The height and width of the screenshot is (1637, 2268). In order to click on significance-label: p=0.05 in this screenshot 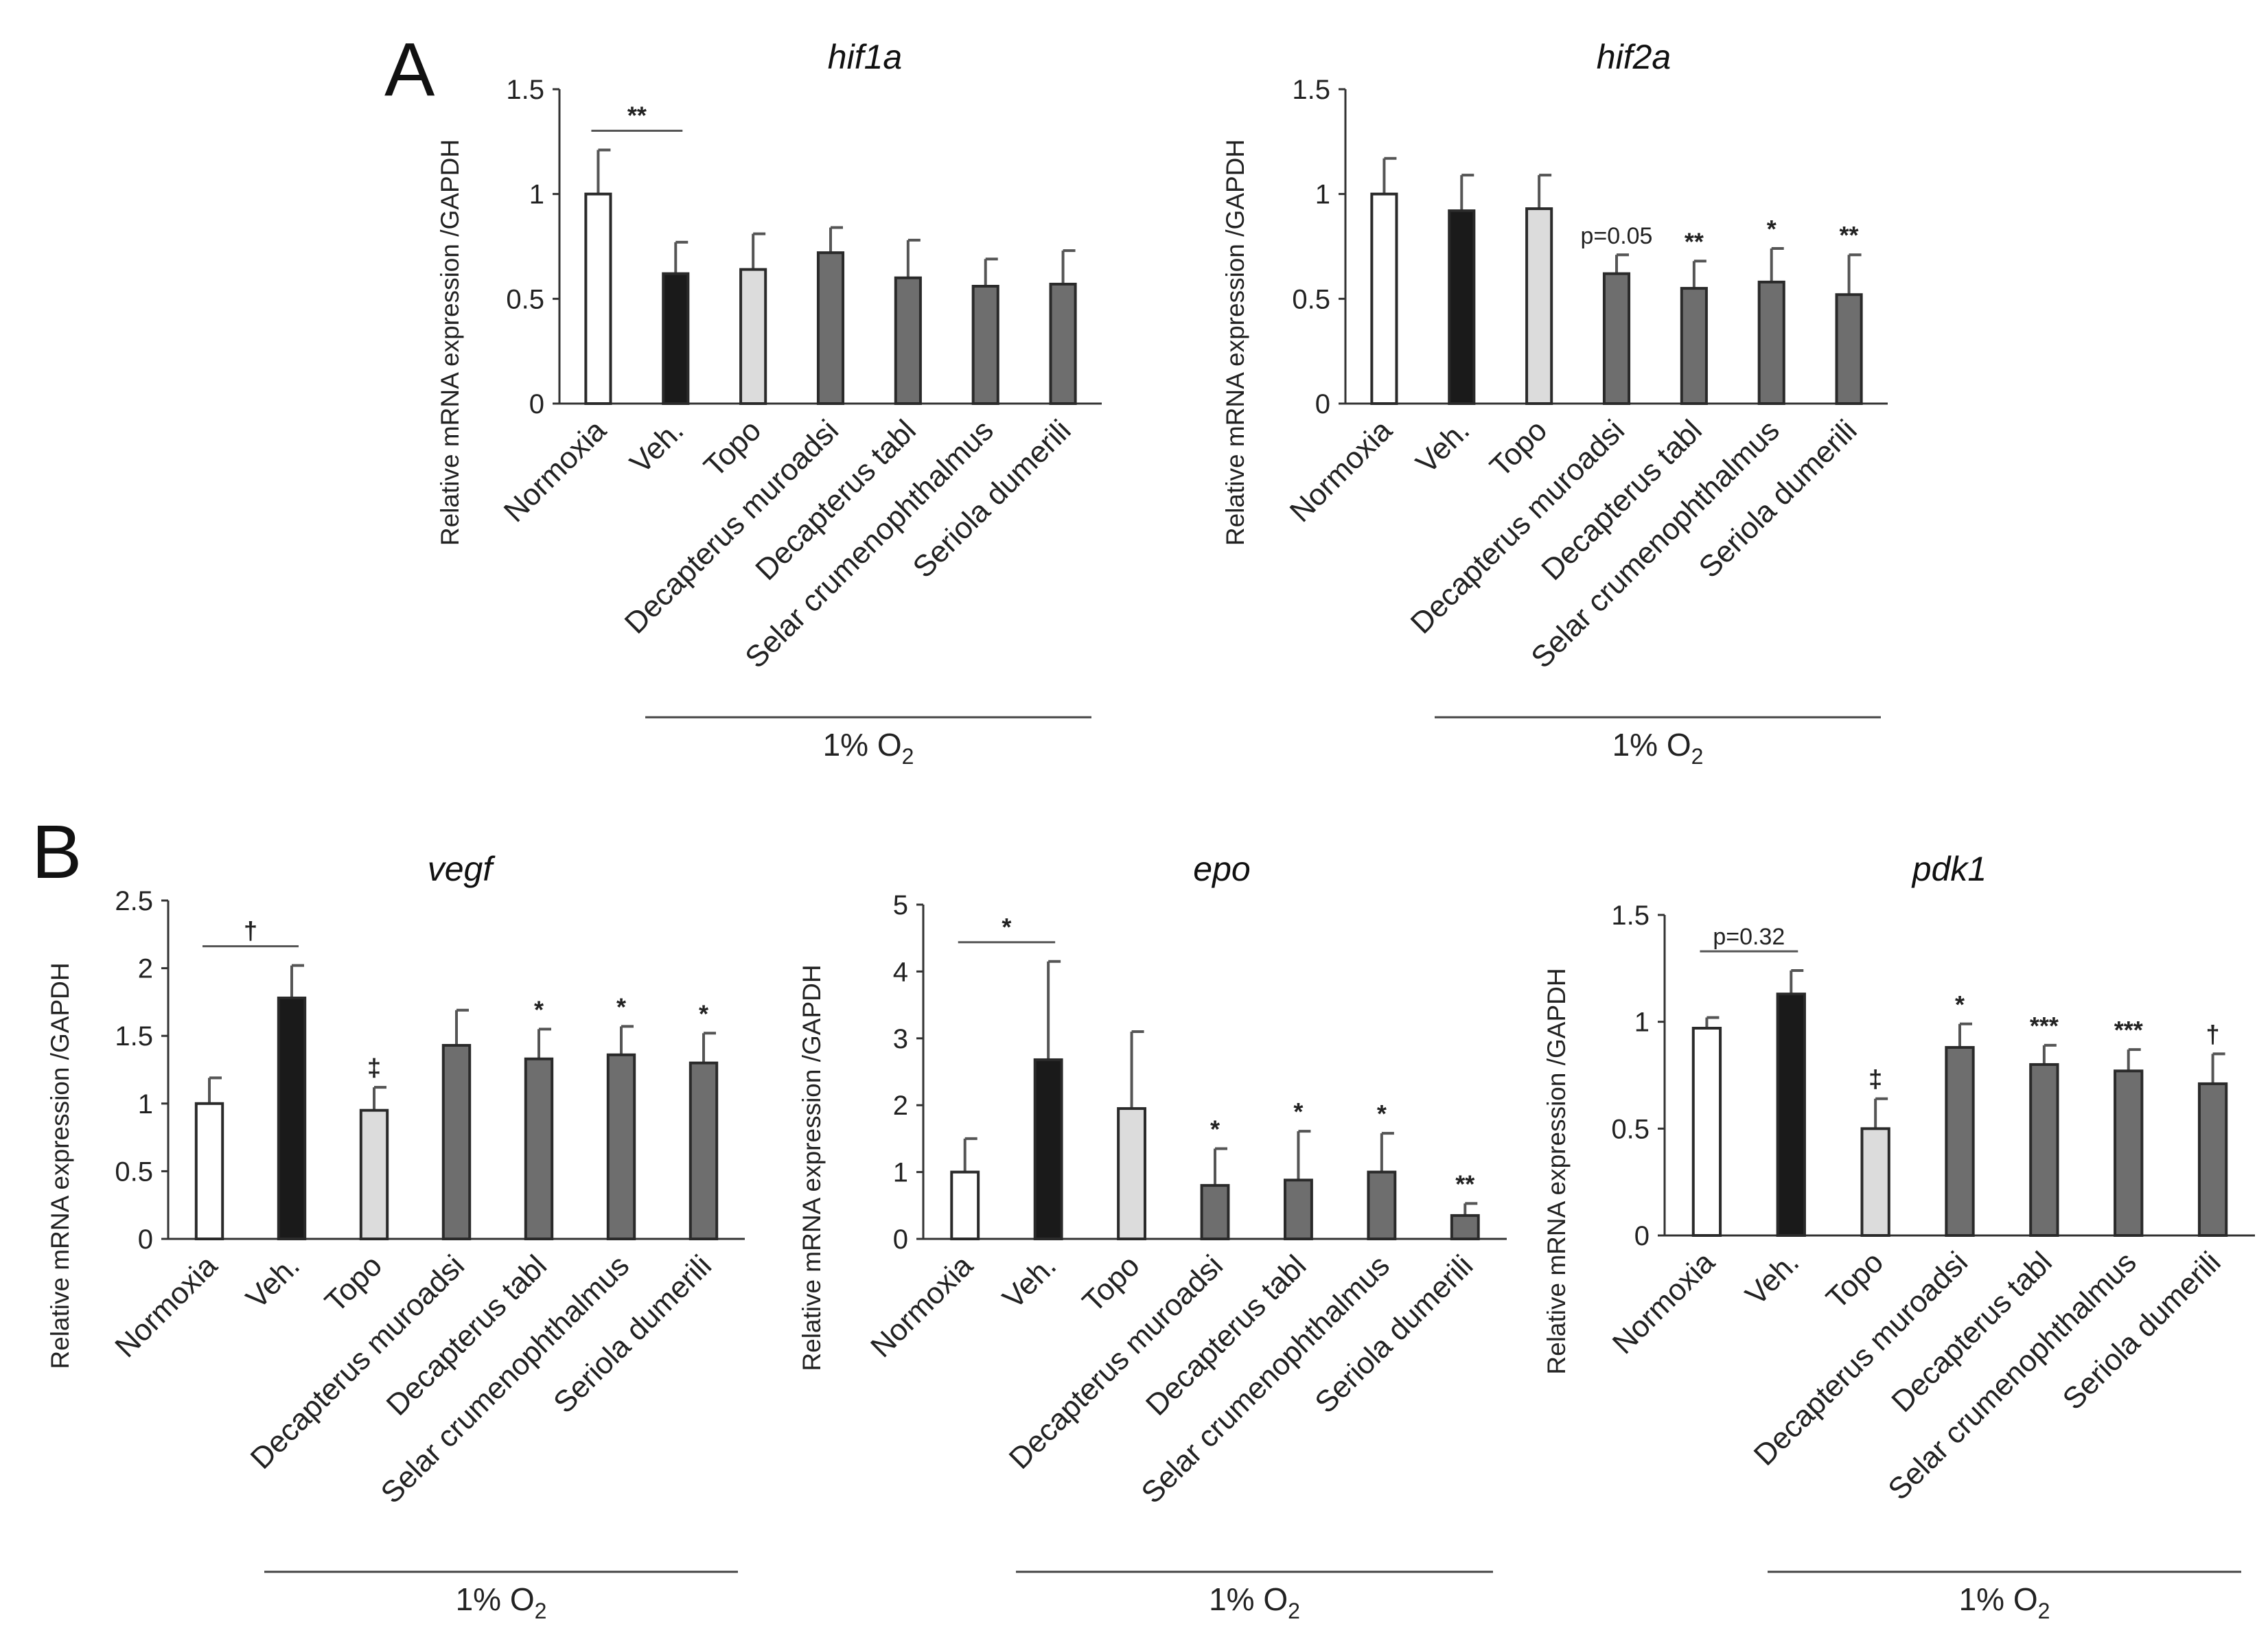, I will do `click(1617, 236)`.